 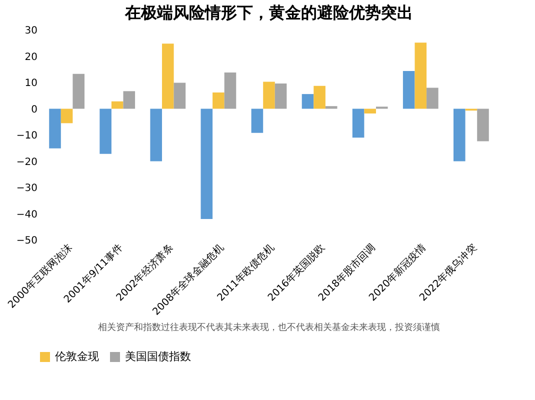 I want to click on y-tick-label: −10, so click(x=27, y=136).